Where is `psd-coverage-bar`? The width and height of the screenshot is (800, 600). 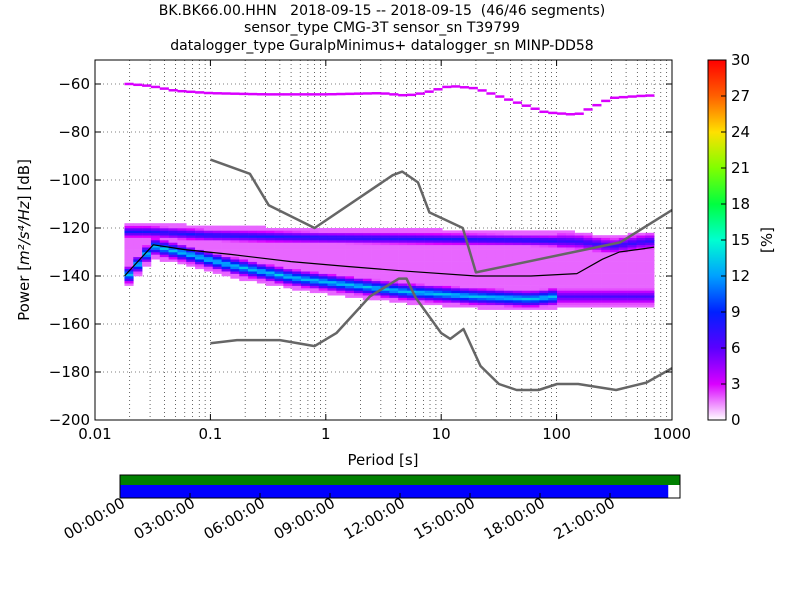 psd-coverage-bar is located at coordinates (394, 491).